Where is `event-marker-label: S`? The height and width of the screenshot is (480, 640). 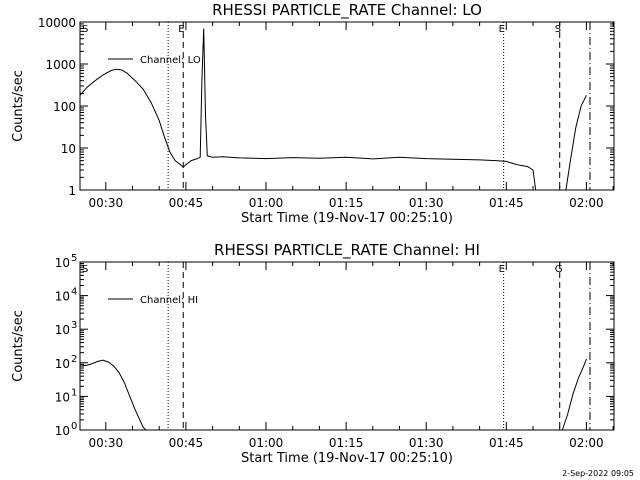
event-marker-label: S is located at coordinates (558, 29).